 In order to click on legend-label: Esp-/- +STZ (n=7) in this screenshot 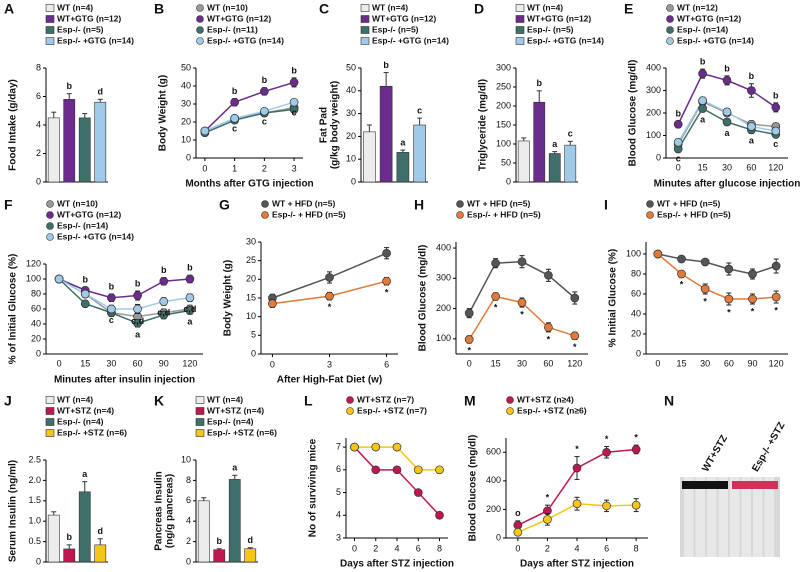, I will do `click(392, 410)`.